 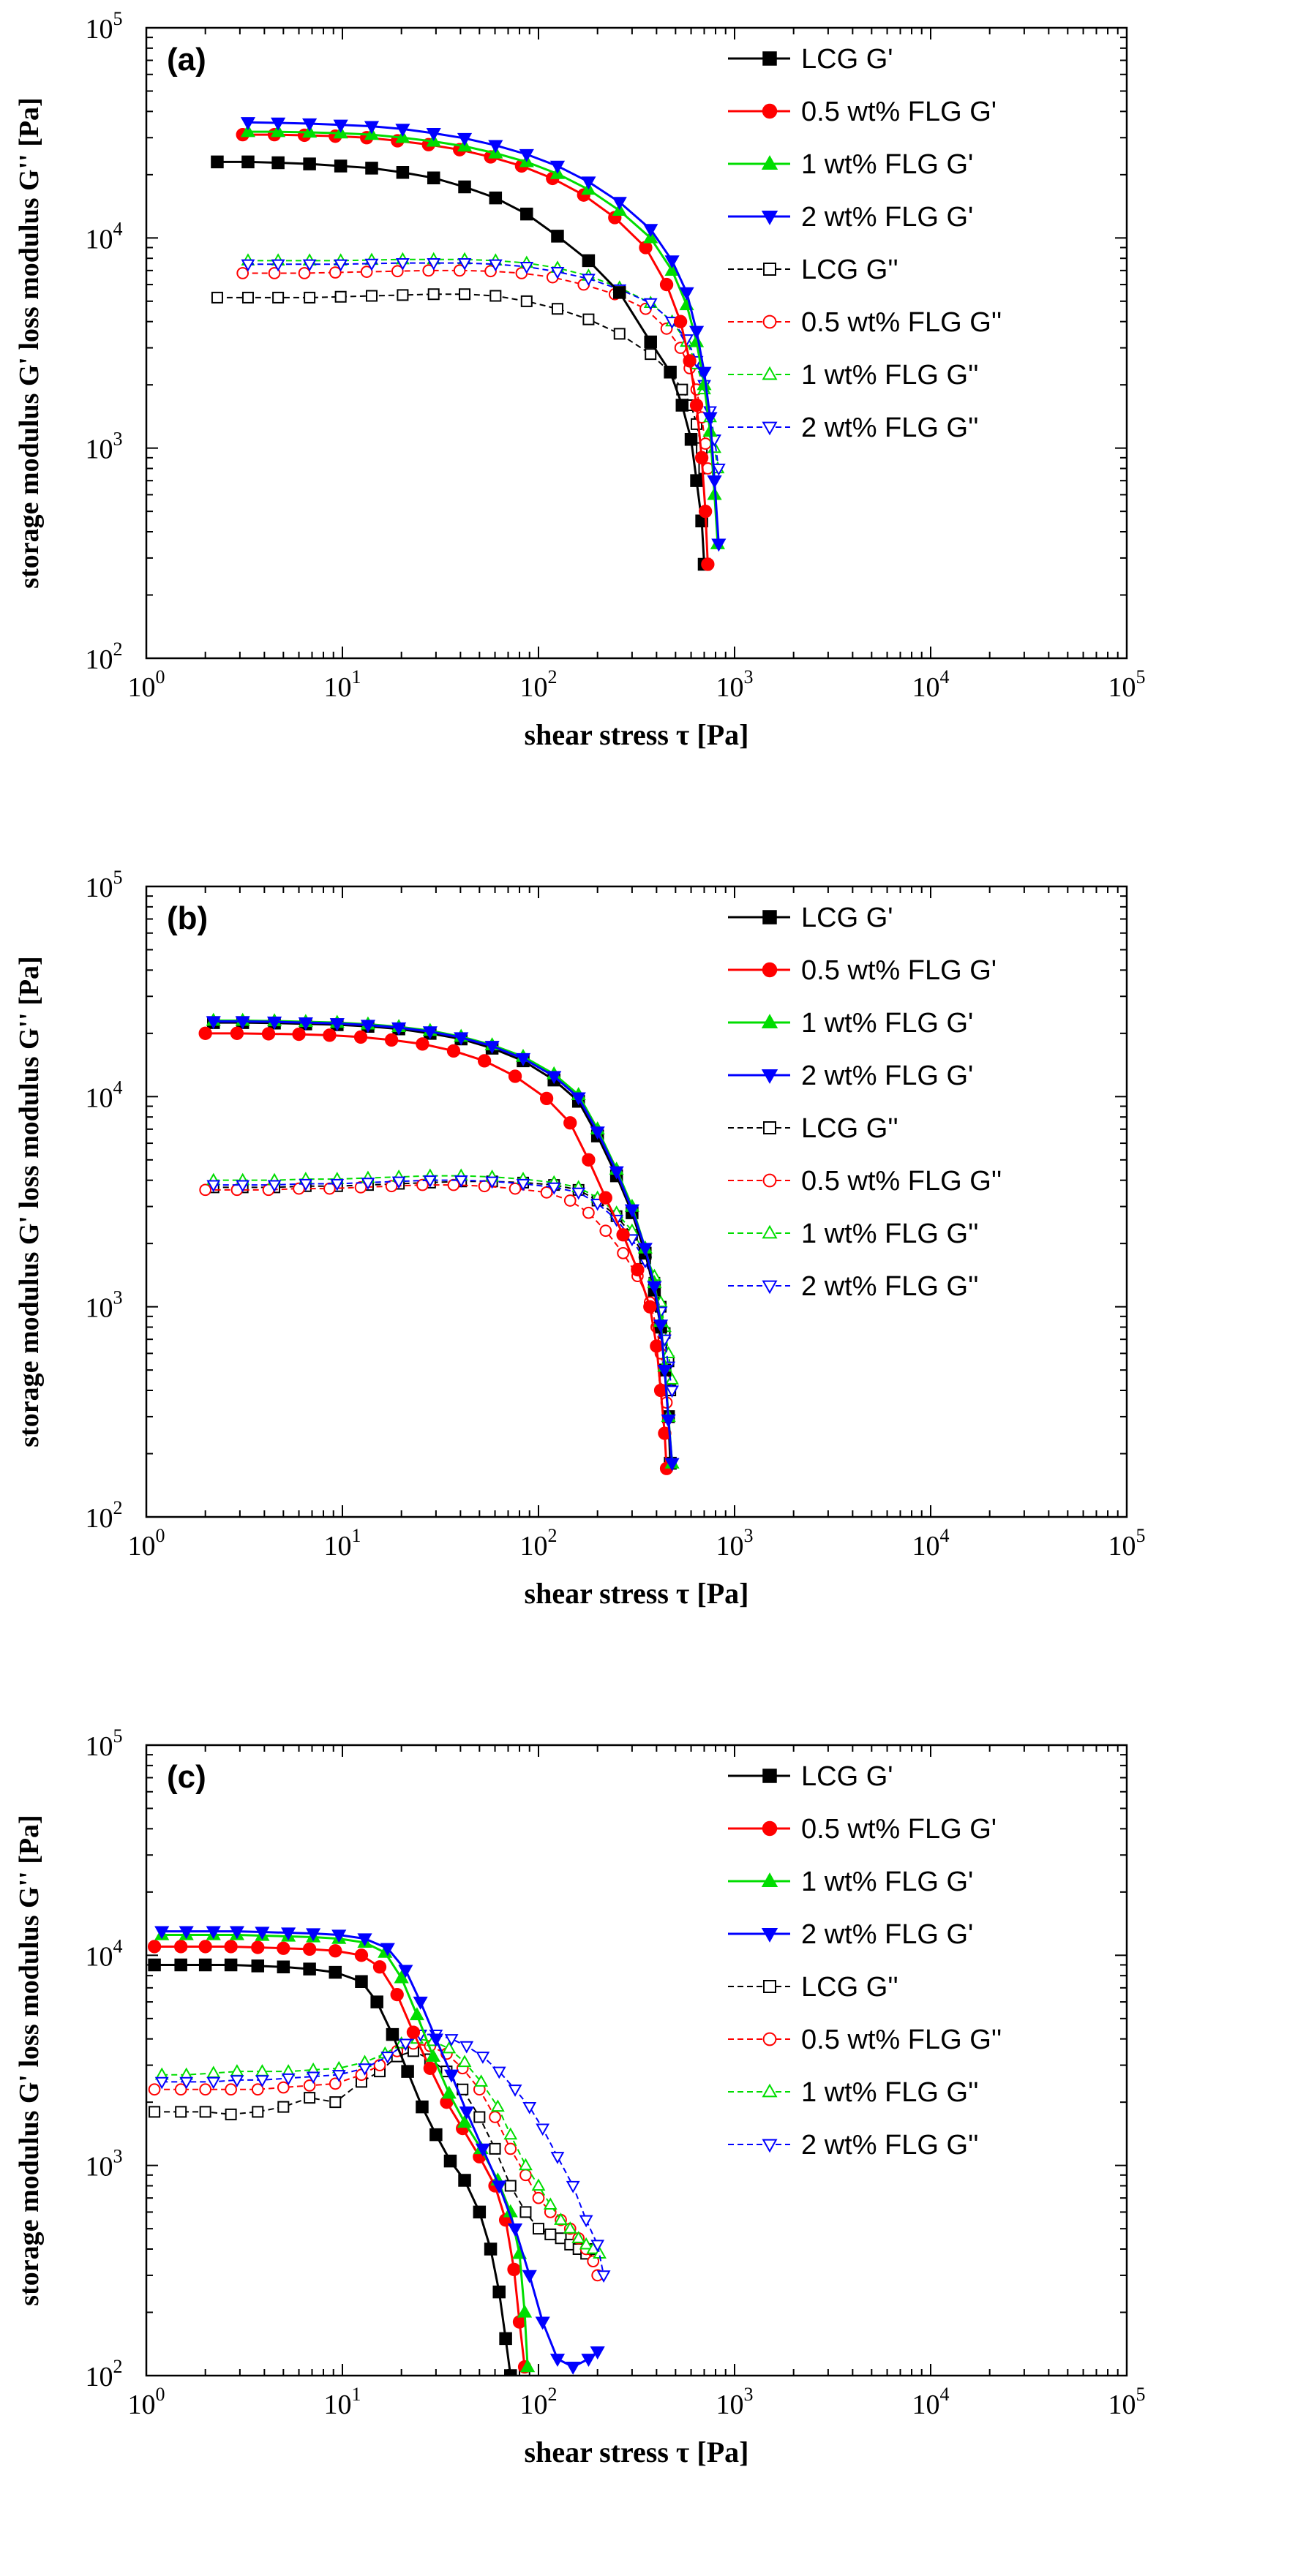 I want to click on legend-item: LCG G'', so click(x=813, y=270).